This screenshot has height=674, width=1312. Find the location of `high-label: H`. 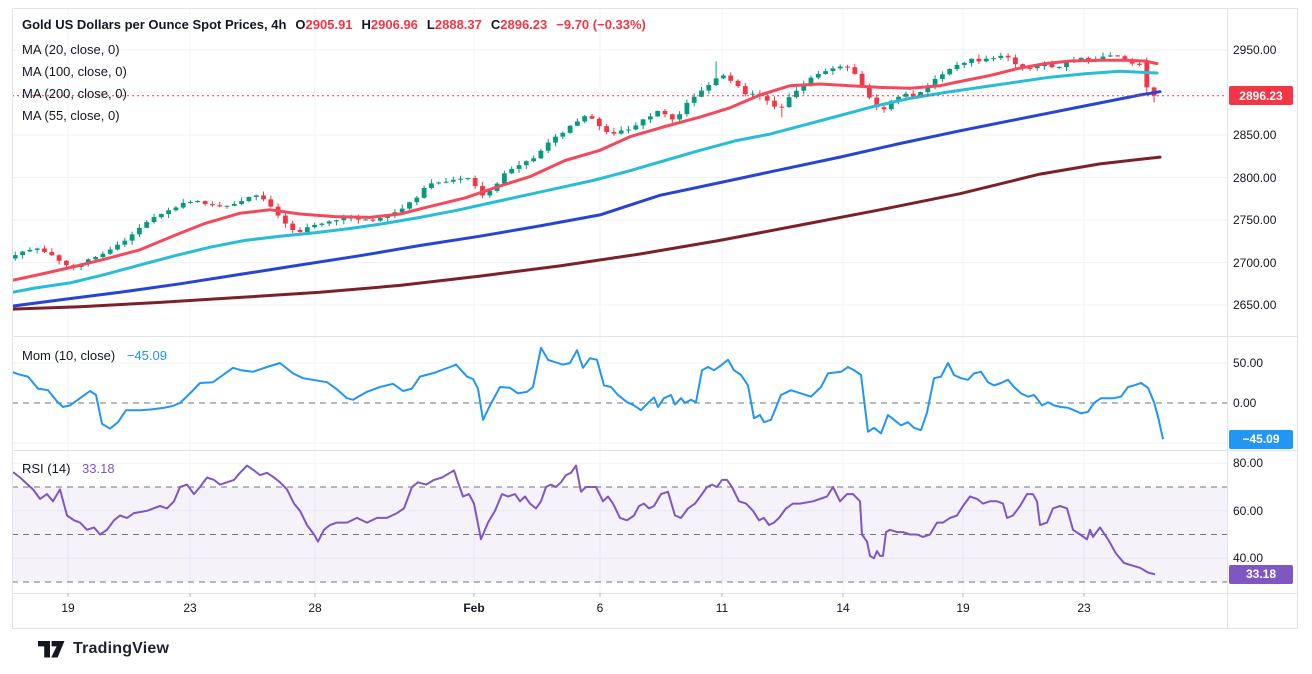

high-label: H is located at coordinates (366, 24).